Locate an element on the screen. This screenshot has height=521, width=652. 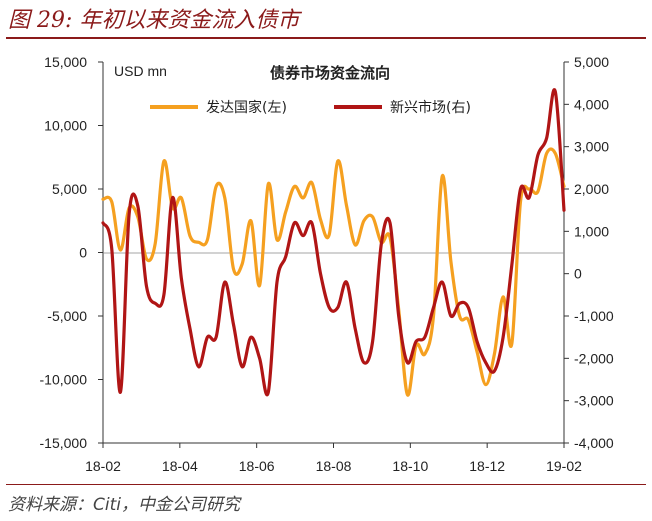
right-tick-label: 3,000 is located at coordinates (591, 147).